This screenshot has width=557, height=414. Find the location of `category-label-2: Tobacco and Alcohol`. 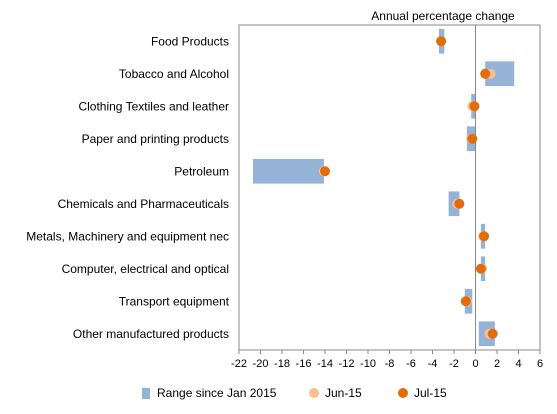

category-label-2: Tobacco and Alcohol is located at coordinates (174, 74).